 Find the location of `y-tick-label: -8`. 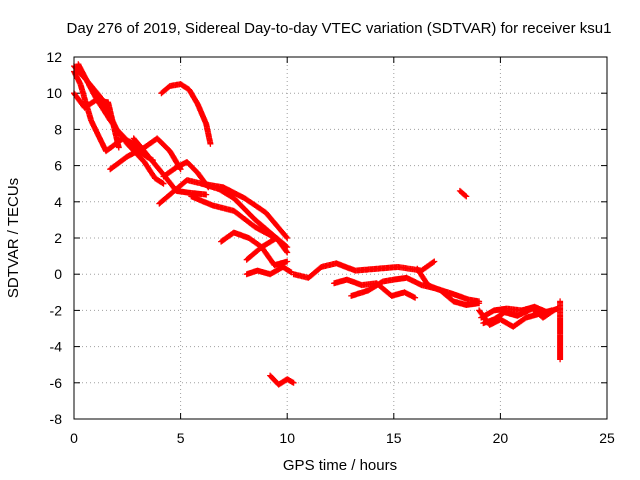

y-tick-label: -8 is located at coordinates (56, 419).